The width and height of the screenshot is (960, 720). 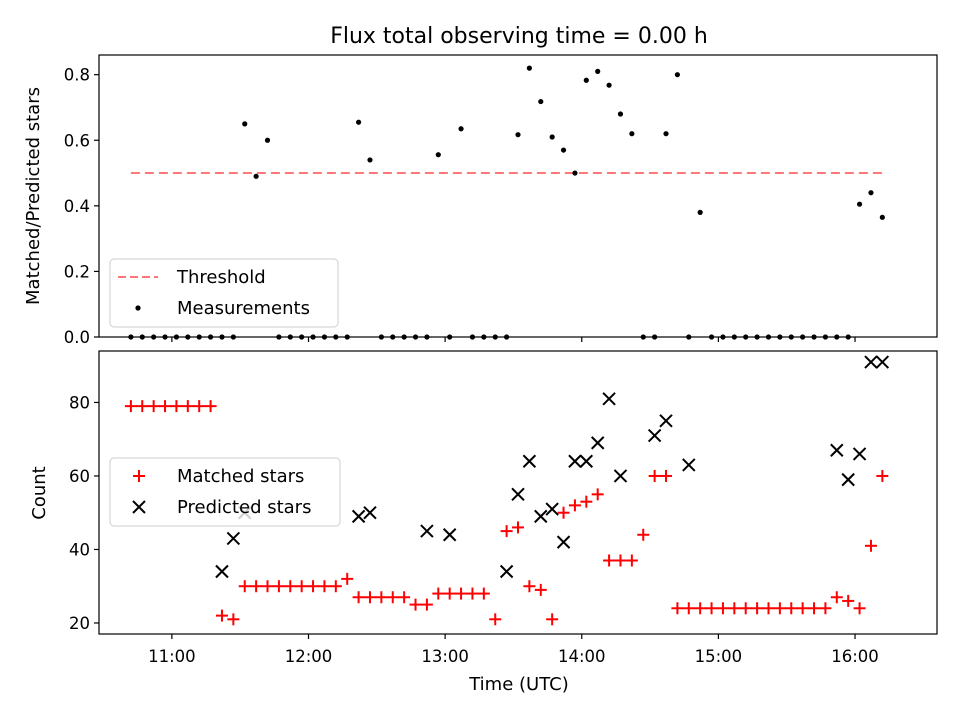 I want to click on top-legend-box, so click(x=224, y=293).